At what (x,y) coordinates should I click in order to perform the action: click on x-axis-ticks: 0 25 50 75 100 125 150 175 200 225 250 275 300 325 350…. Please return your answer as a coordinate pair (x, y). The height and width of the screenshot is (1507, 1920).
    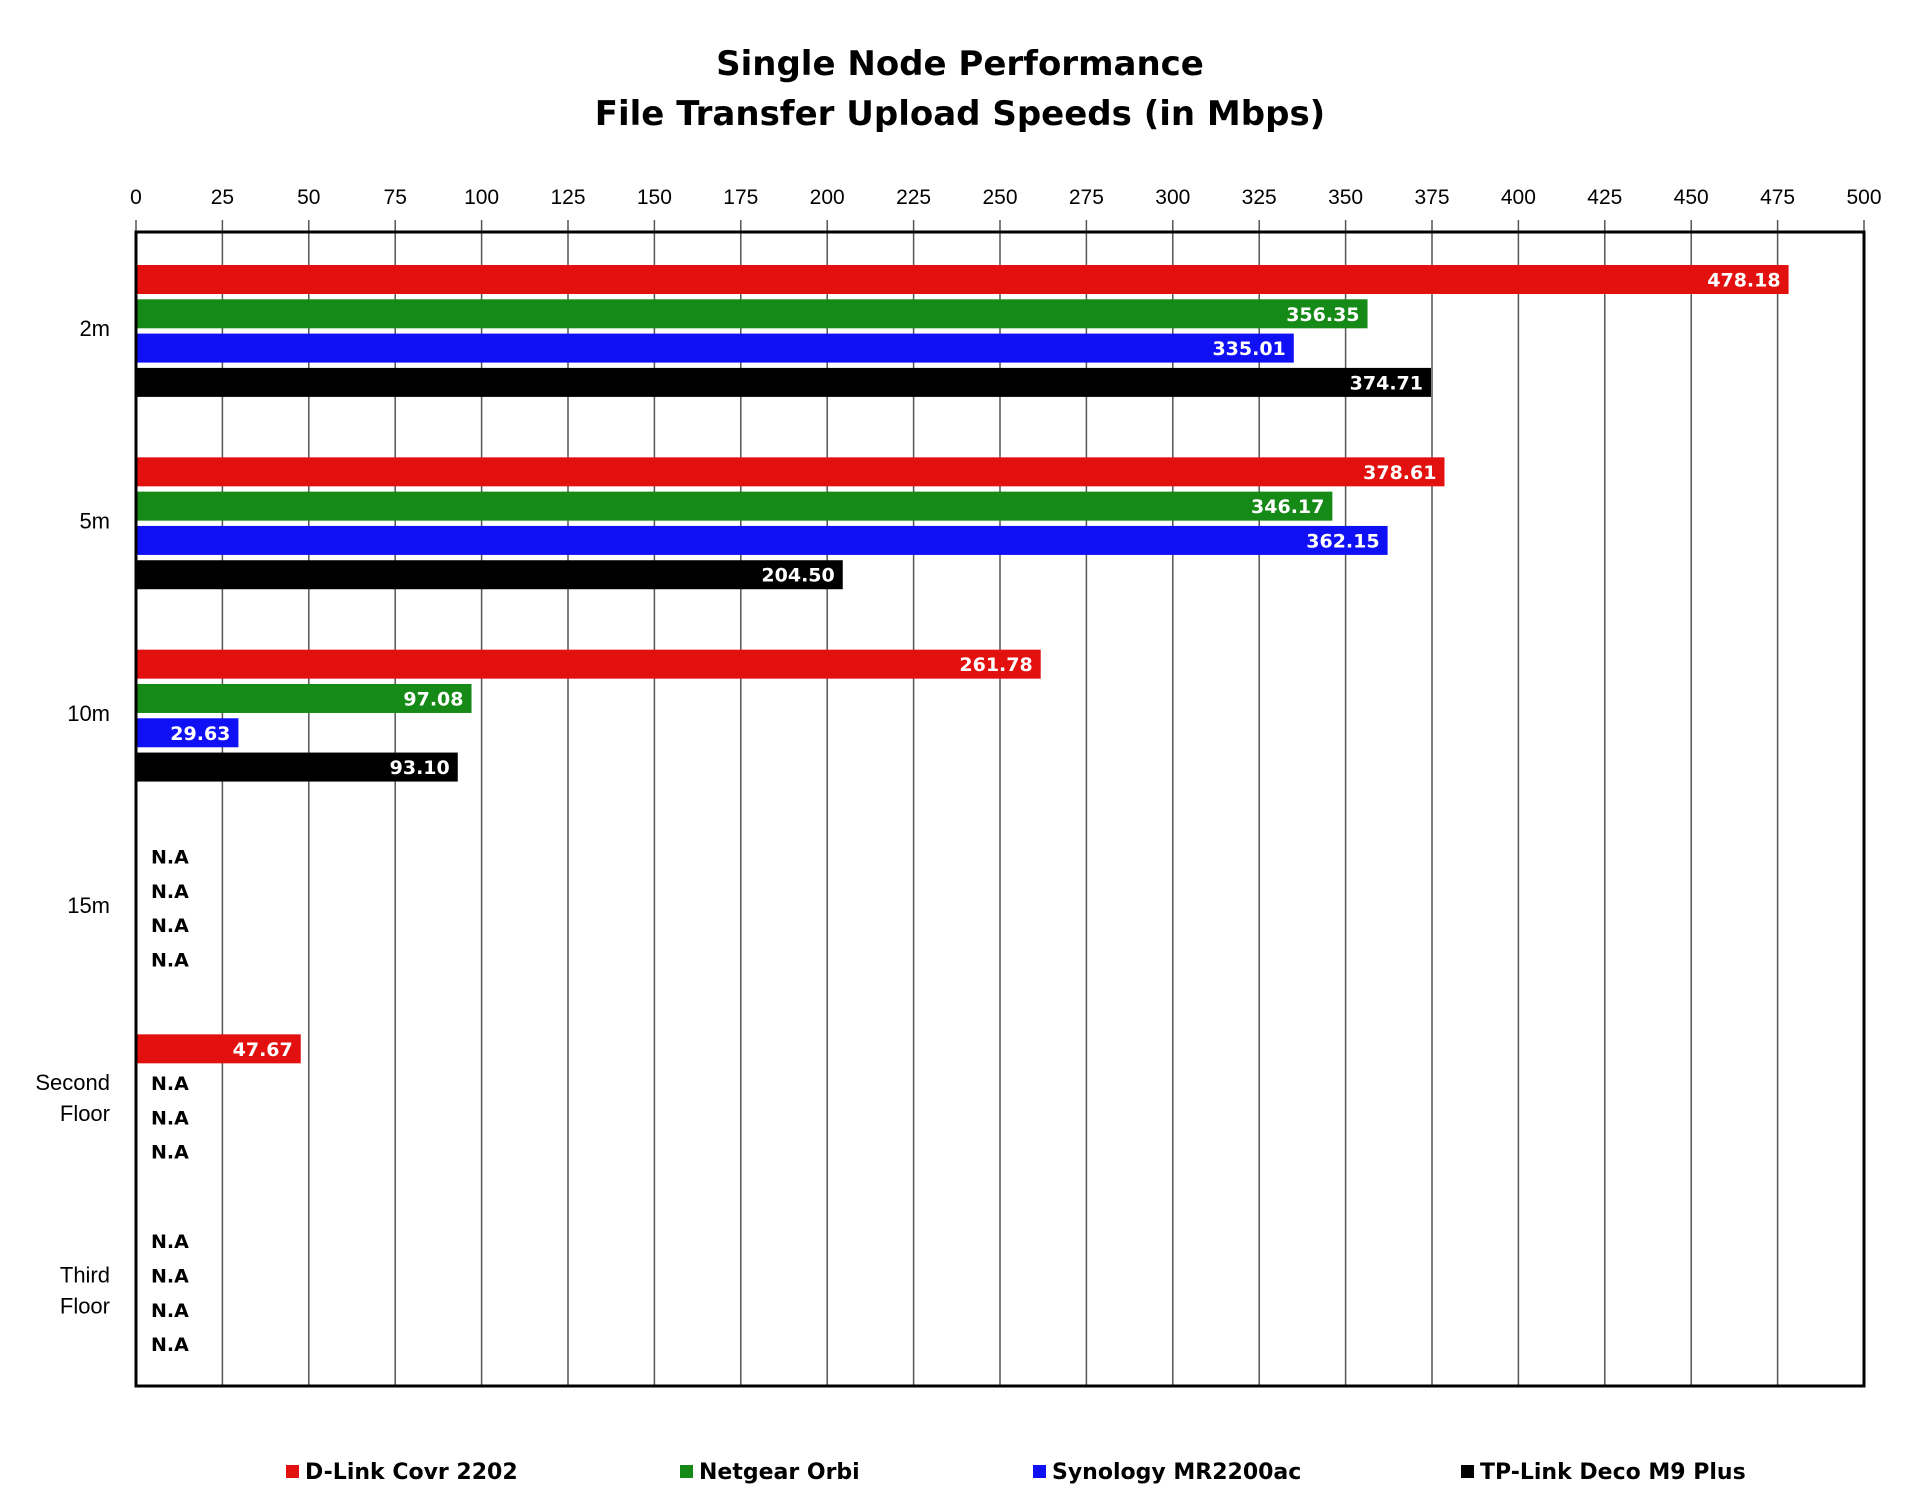
    Looking at the image, I should click on (1005, 197).